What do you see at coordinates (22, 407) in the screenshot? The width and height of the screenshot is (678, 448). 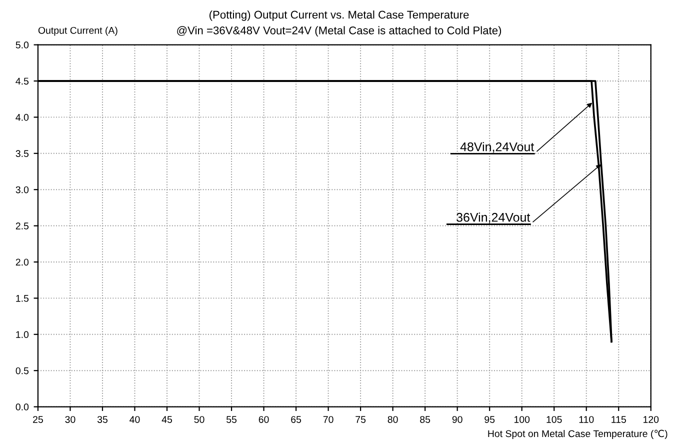 I see `y-tick-label: 0.0` at bounding box center [22, 407].